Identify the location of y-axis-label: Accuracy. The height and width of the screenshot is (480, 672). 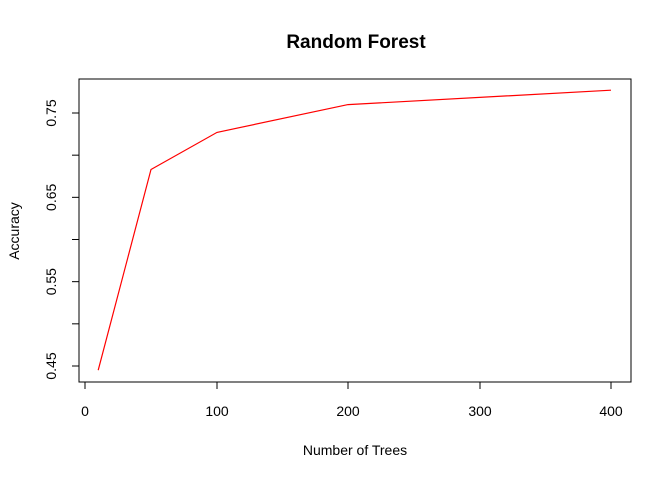
(14, 231).